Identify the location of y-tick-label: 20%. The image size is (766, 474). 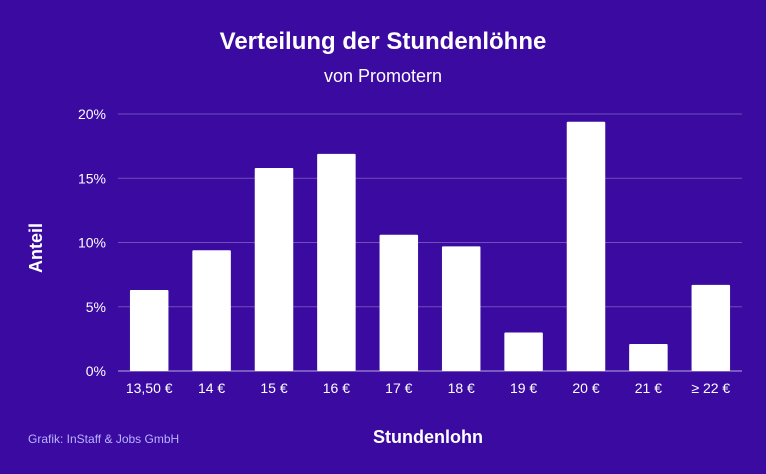
(92, 114).